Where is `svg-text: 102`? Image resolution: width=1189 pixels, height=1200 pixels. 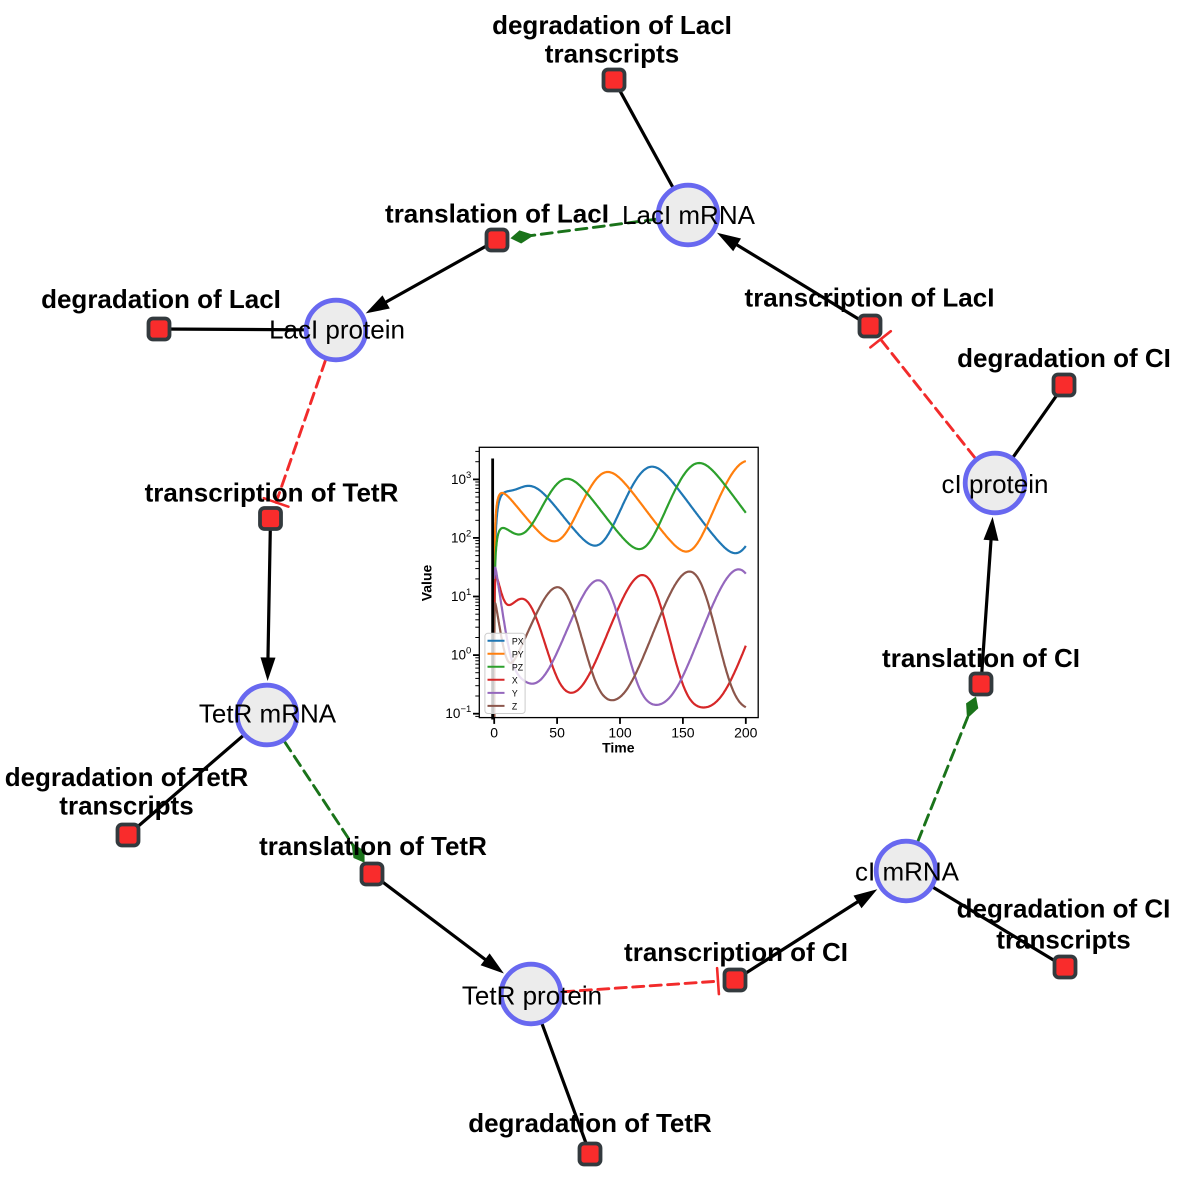 svg-text: 102 is located at coordinates (461, 536).